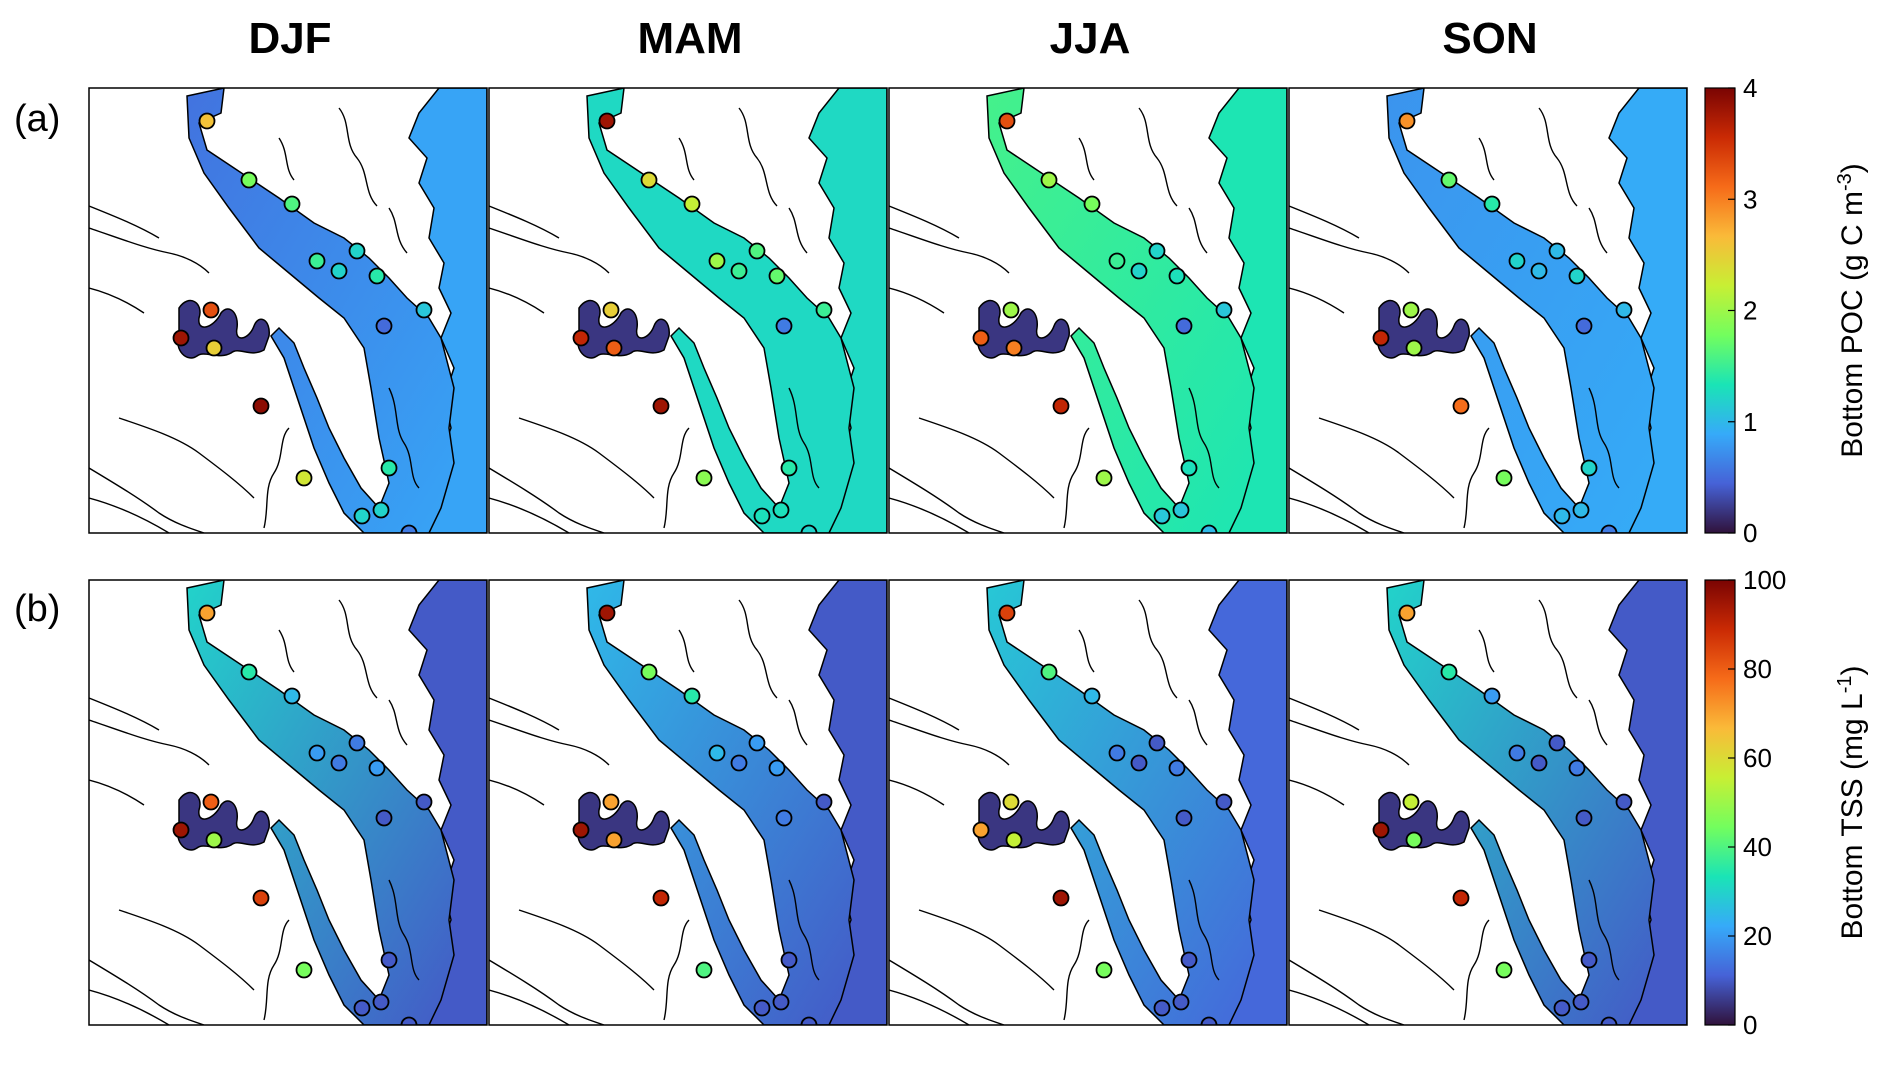 This screenshot has height=1067, width=1892. I want to click on station-marker-s3, so click(692, 204).